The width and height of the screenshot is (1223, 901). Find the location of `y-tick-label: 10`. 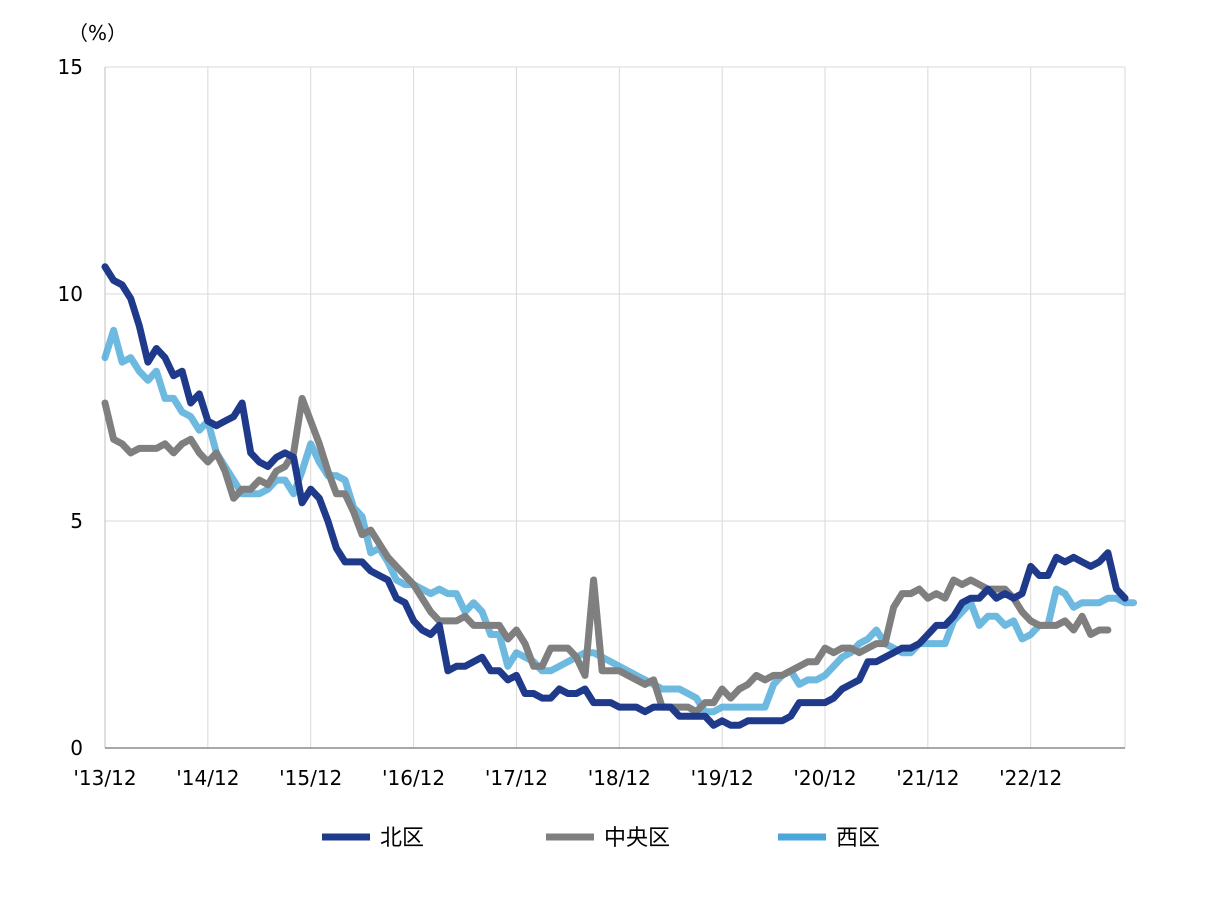

y-tick-label: 10 is located at coordinates (70, 294).